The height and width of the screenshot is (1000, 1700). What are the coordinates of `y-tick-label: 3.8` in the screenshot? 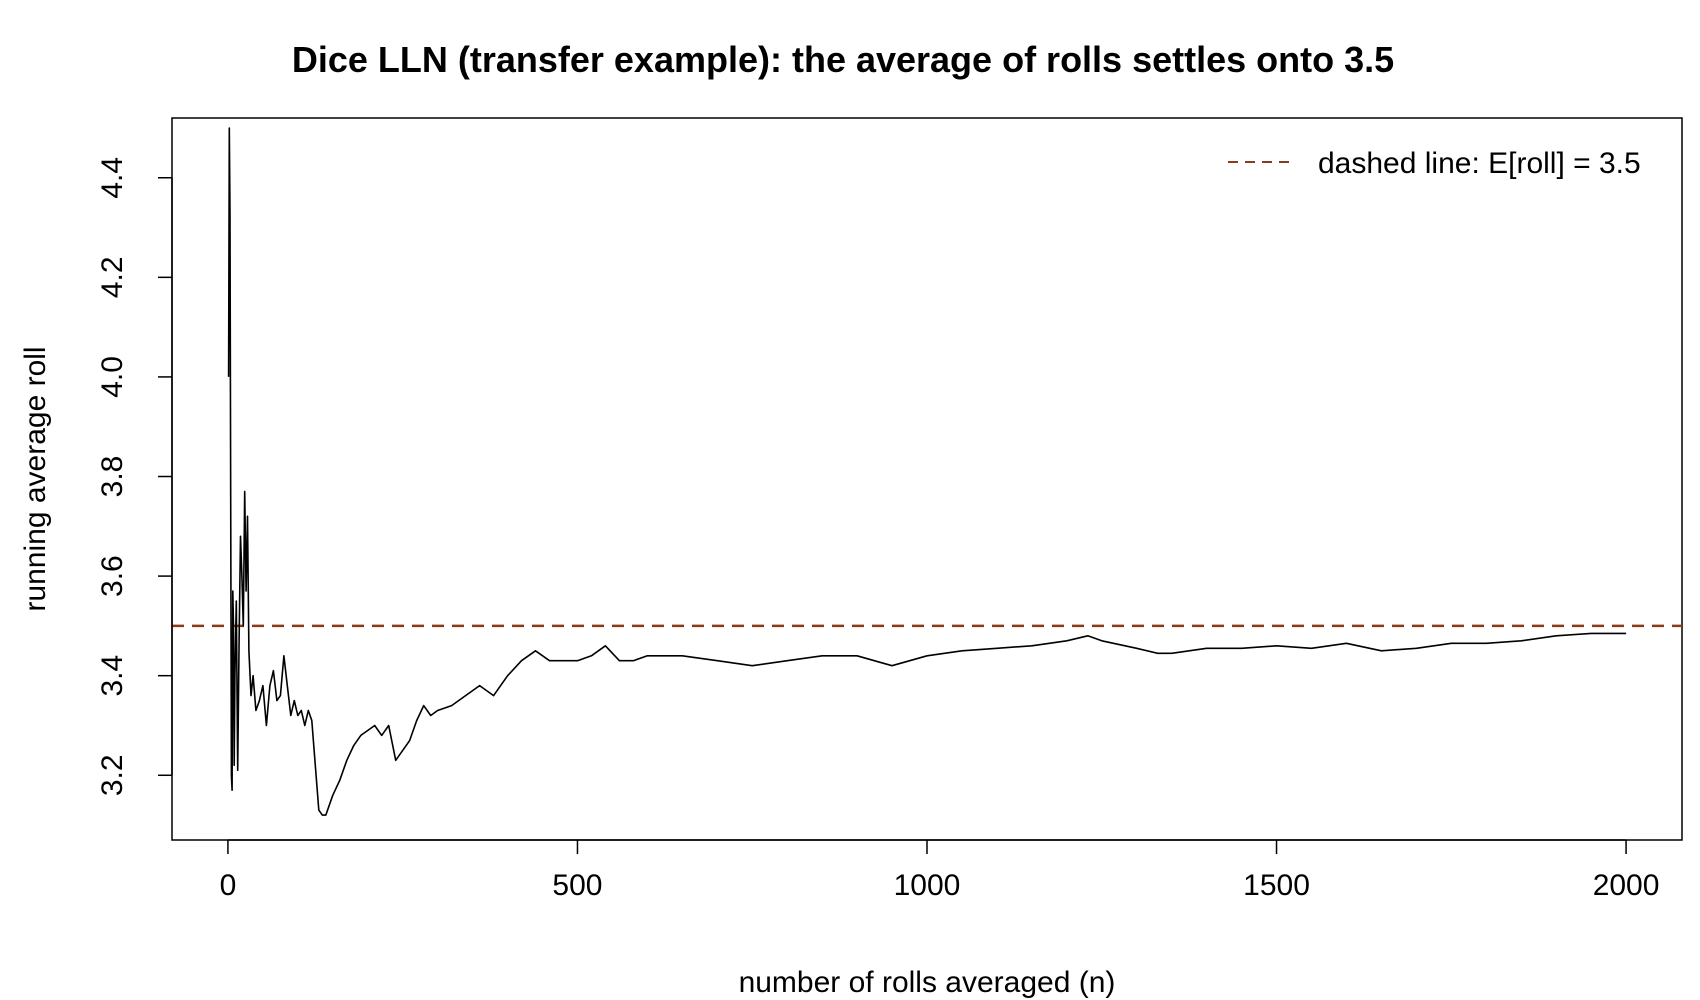 It's located at (112, 477).